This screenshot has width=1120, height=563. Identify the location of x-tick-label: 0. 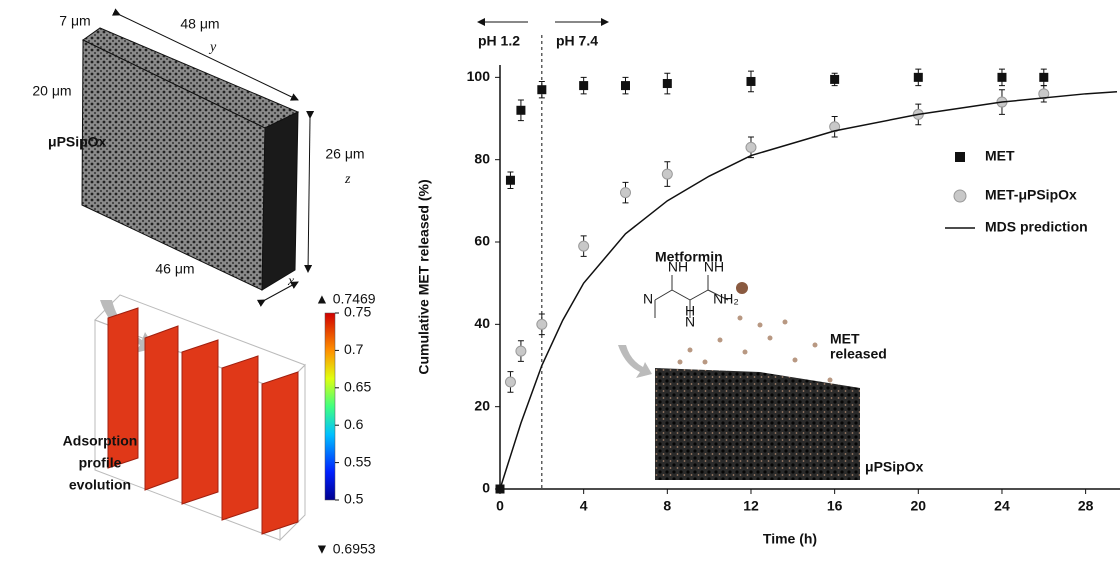
(500, 506).